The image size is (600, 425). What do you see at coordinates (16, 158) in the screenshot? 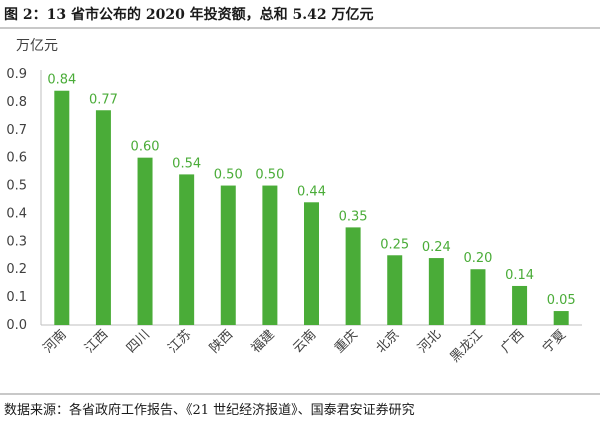
I see `y-tick-label: 0.6` at bounding box center [16, 158].